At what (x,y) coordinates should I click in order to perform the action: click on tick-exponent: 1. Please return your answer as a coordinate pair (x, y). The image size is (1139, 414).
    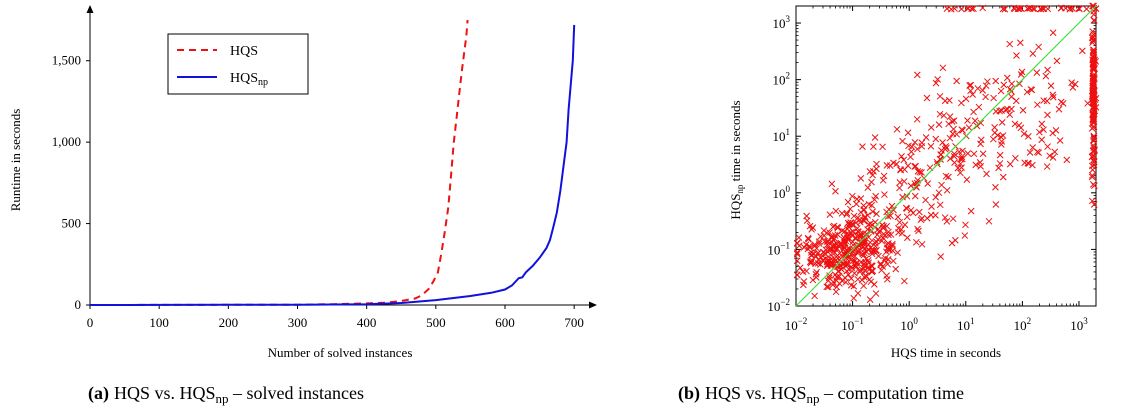
    Looking at the image, I should click on (972, 321).